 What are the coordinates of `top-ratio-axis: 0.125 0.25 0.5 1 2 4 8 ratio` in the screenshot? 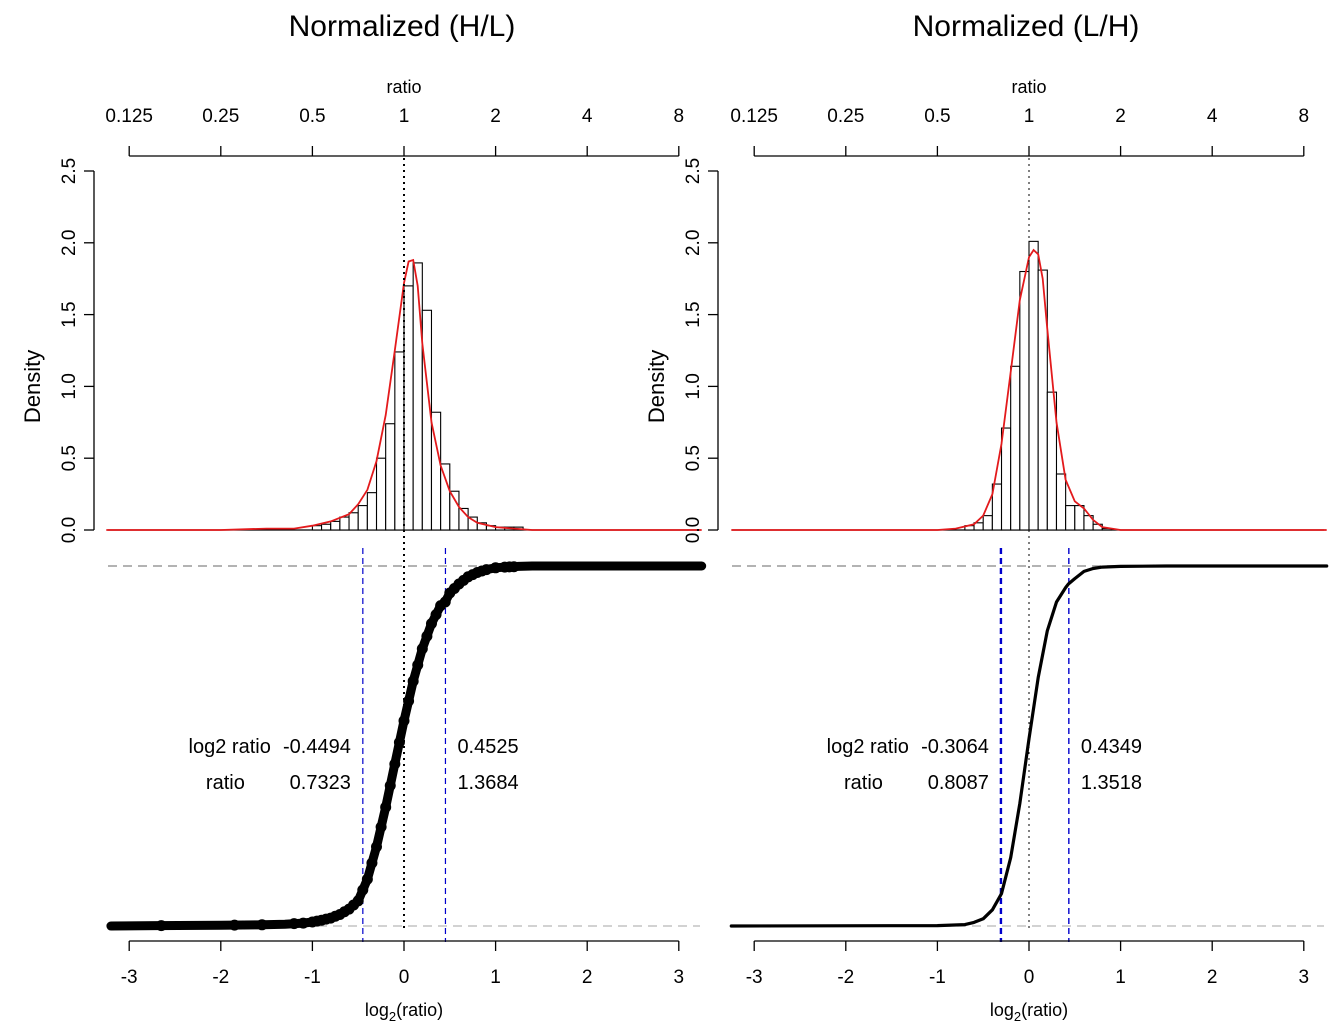 It's located at (395, 117).